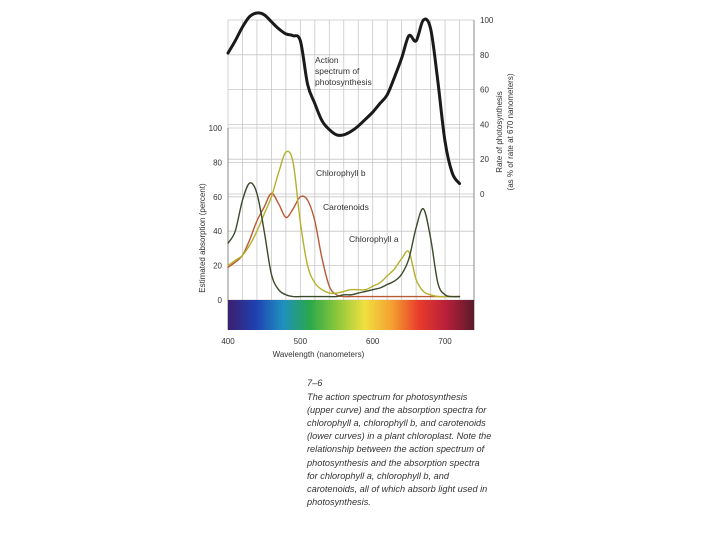 This screenshot has width=720, height=540. What do you see at coordinates (344, 245) in the screenshot?
I see `series-line-carotenoids` at bounding box center [344, 245].